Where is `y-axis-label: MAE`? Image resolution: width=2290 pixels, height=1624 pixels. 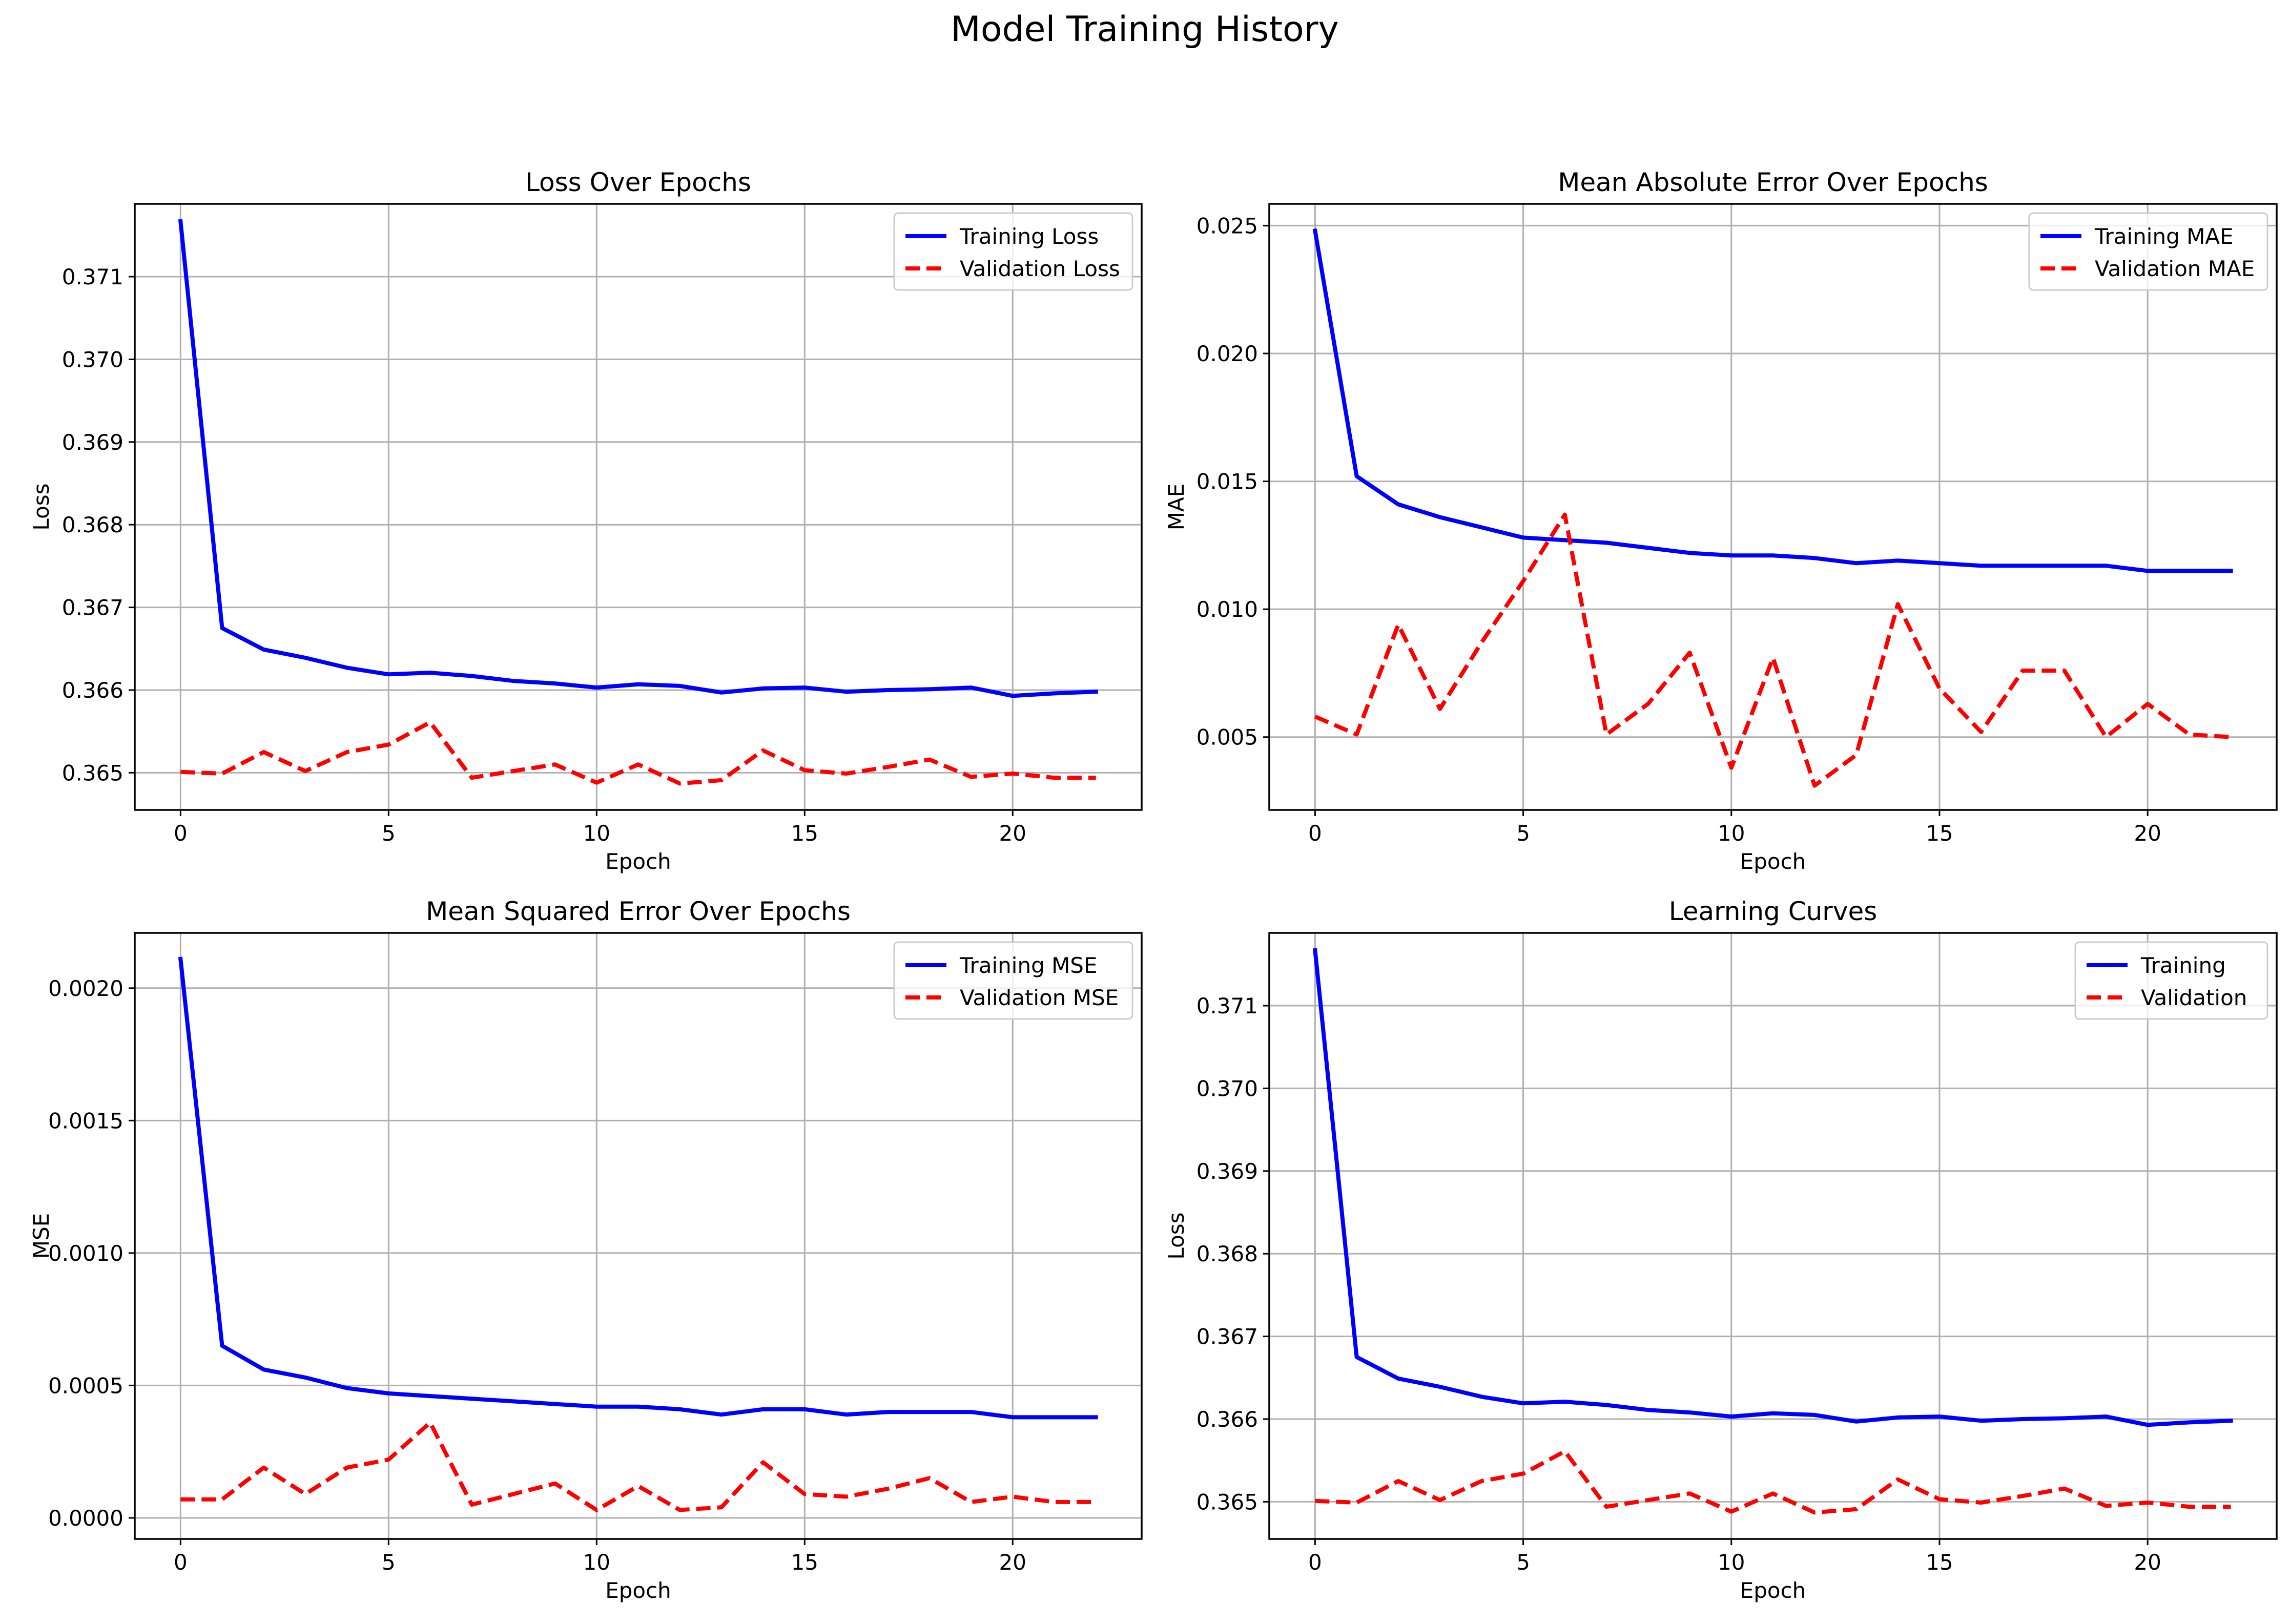 y-axis-label: MAE is located at coordinates (1176, 507).